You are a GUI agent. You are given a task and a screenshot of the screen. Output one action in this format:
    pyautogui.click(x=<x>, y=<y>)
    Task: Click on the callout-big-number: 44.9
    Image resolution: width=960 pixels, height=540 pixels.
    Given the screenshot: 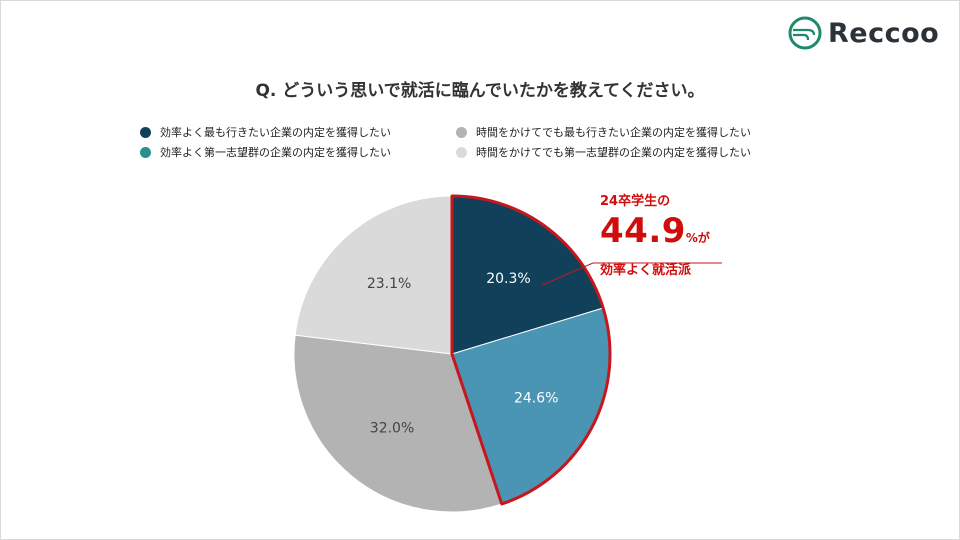 What is the action you would take?
    pyautogui.click(x=643, y=231)
    